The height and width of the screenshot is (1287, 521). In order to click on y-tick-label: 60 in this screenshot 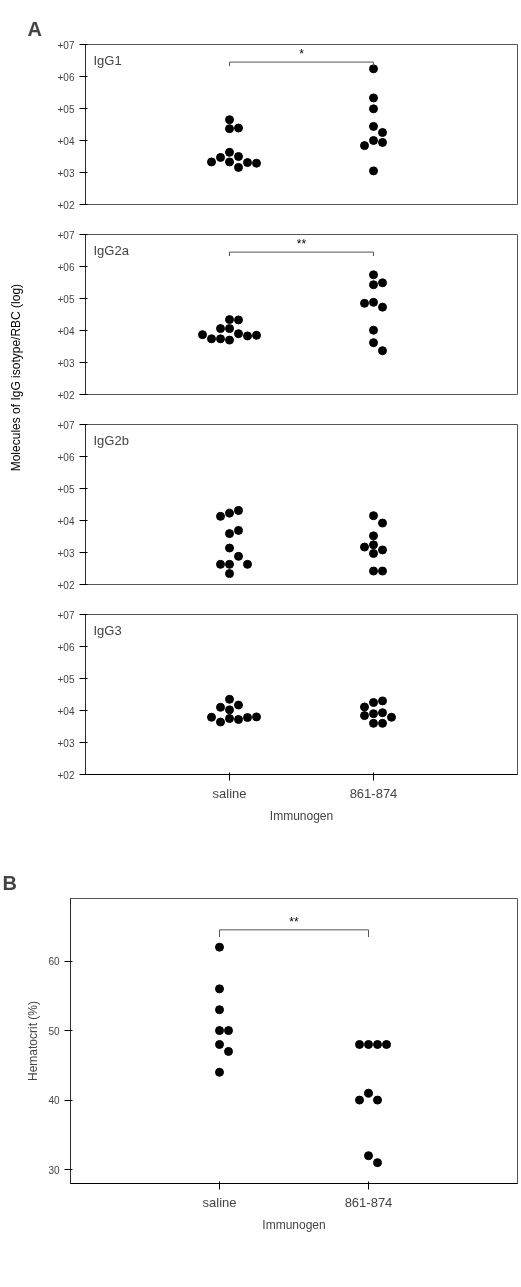, I will do `click(54, 962)`.